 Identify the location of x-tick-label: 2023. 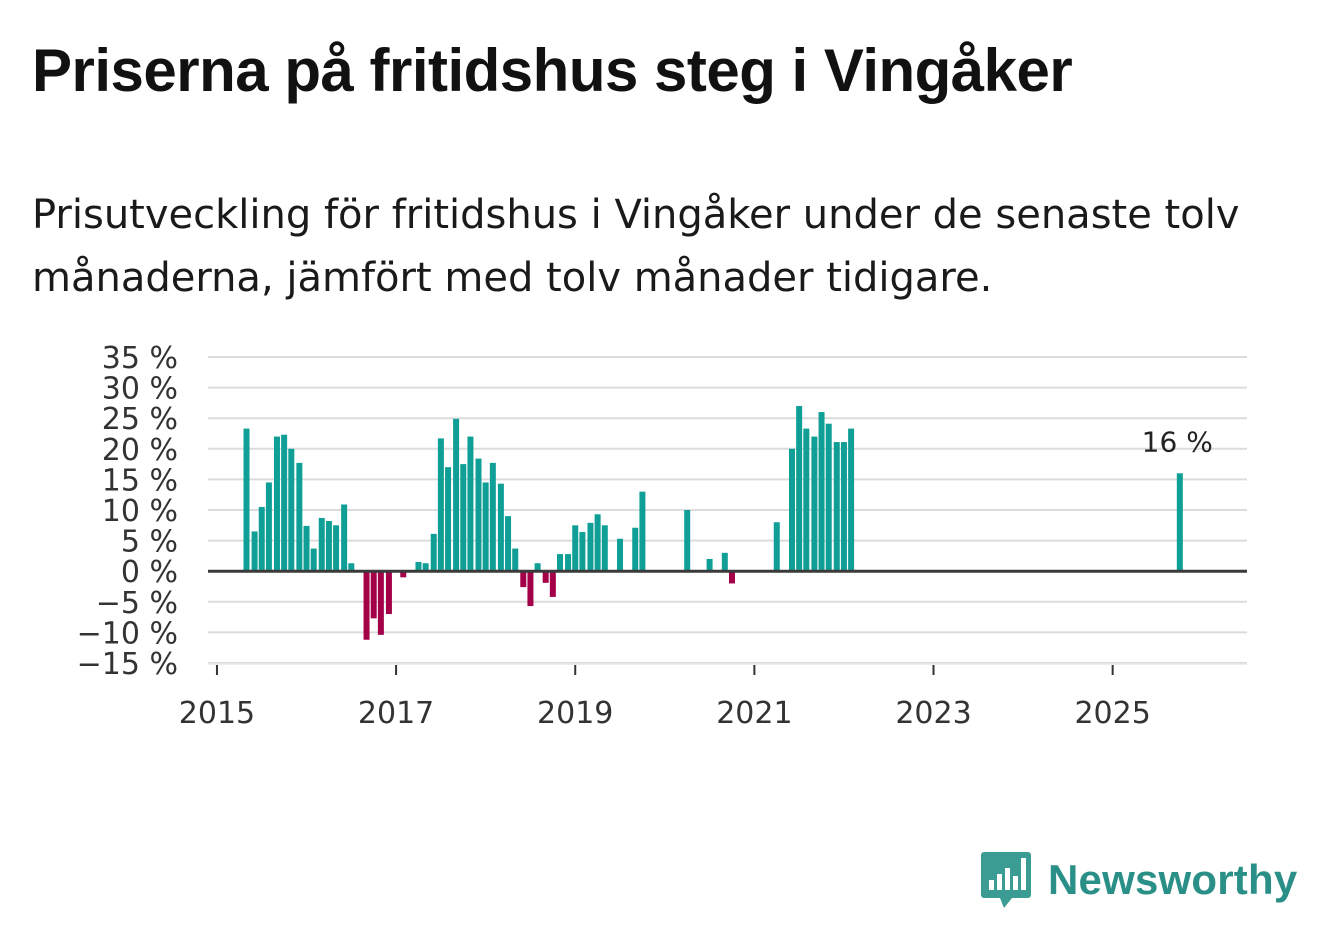
(933, 713).